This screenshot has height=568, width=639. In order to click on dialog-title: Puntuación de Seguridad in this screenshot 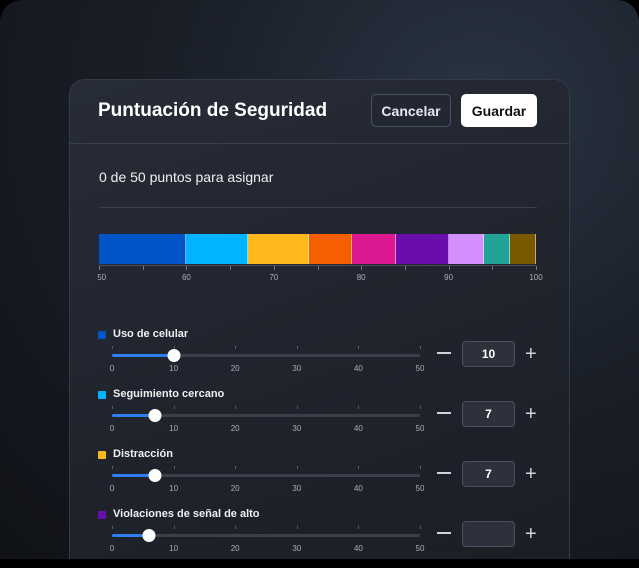, I will do `click(213, 110)`.